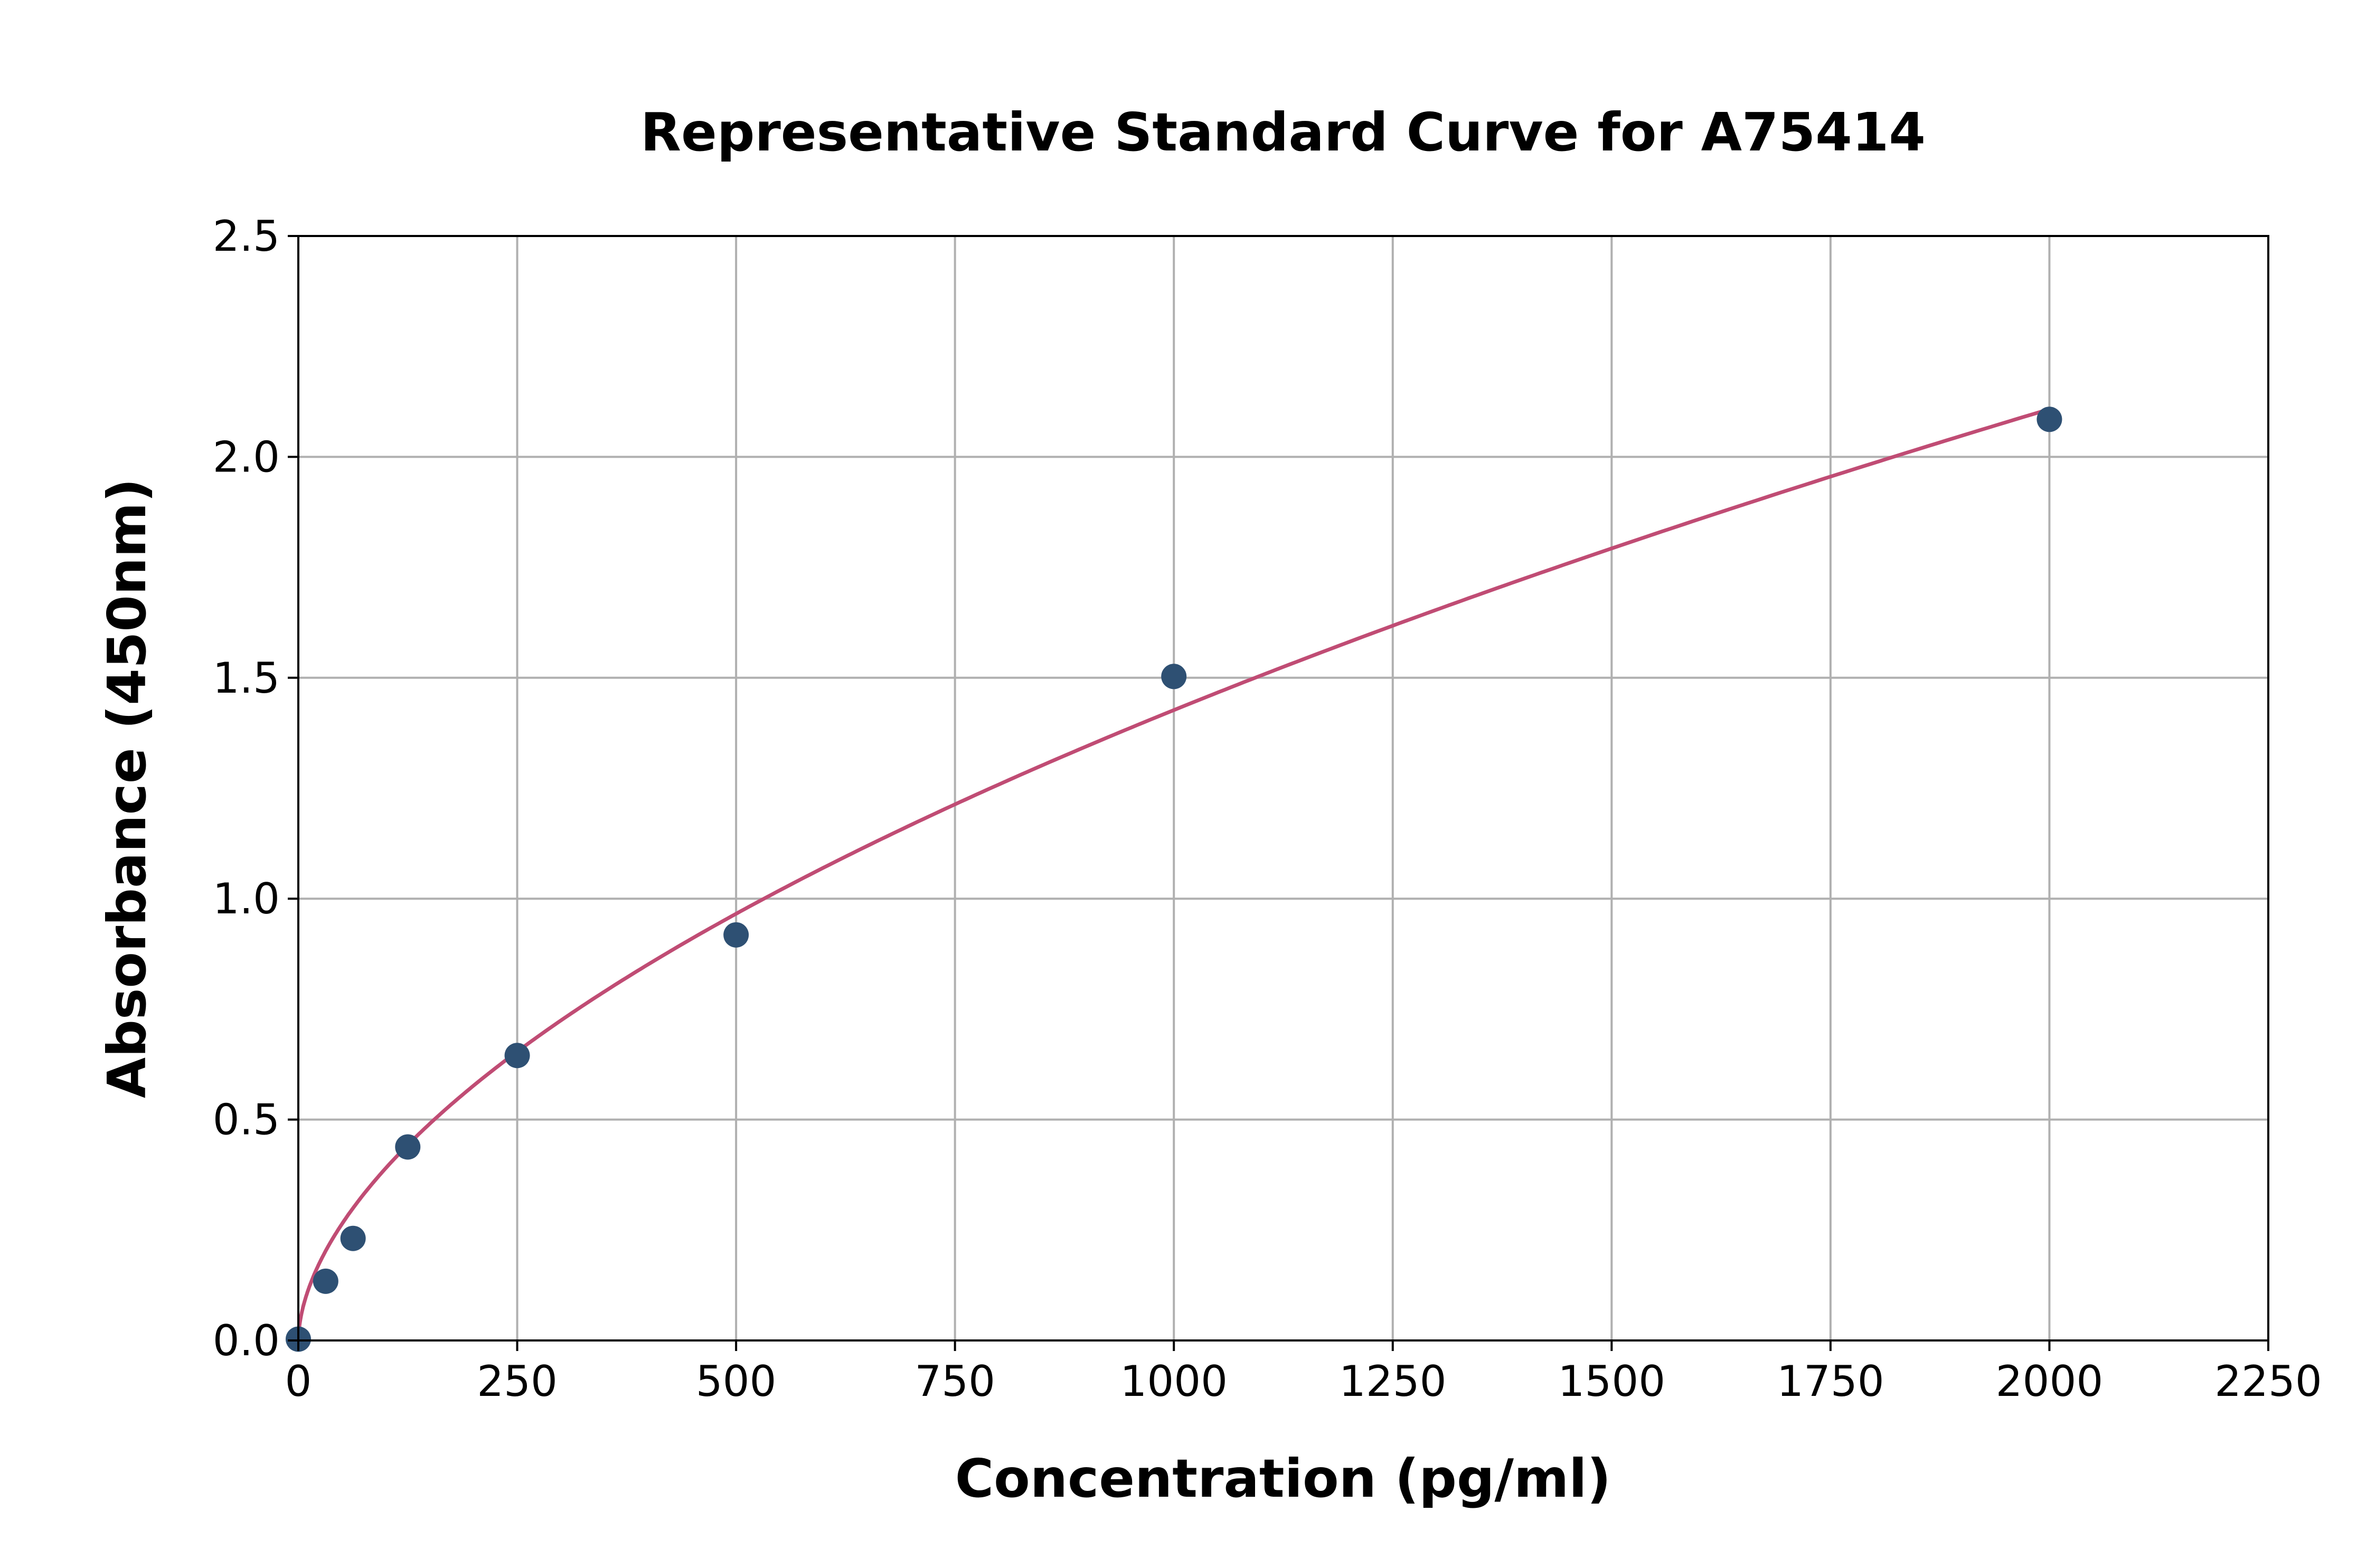  Describe the element at coordinates (2268, 1382) in the screenshot. I see `x-tick-label: 2250` at that location.